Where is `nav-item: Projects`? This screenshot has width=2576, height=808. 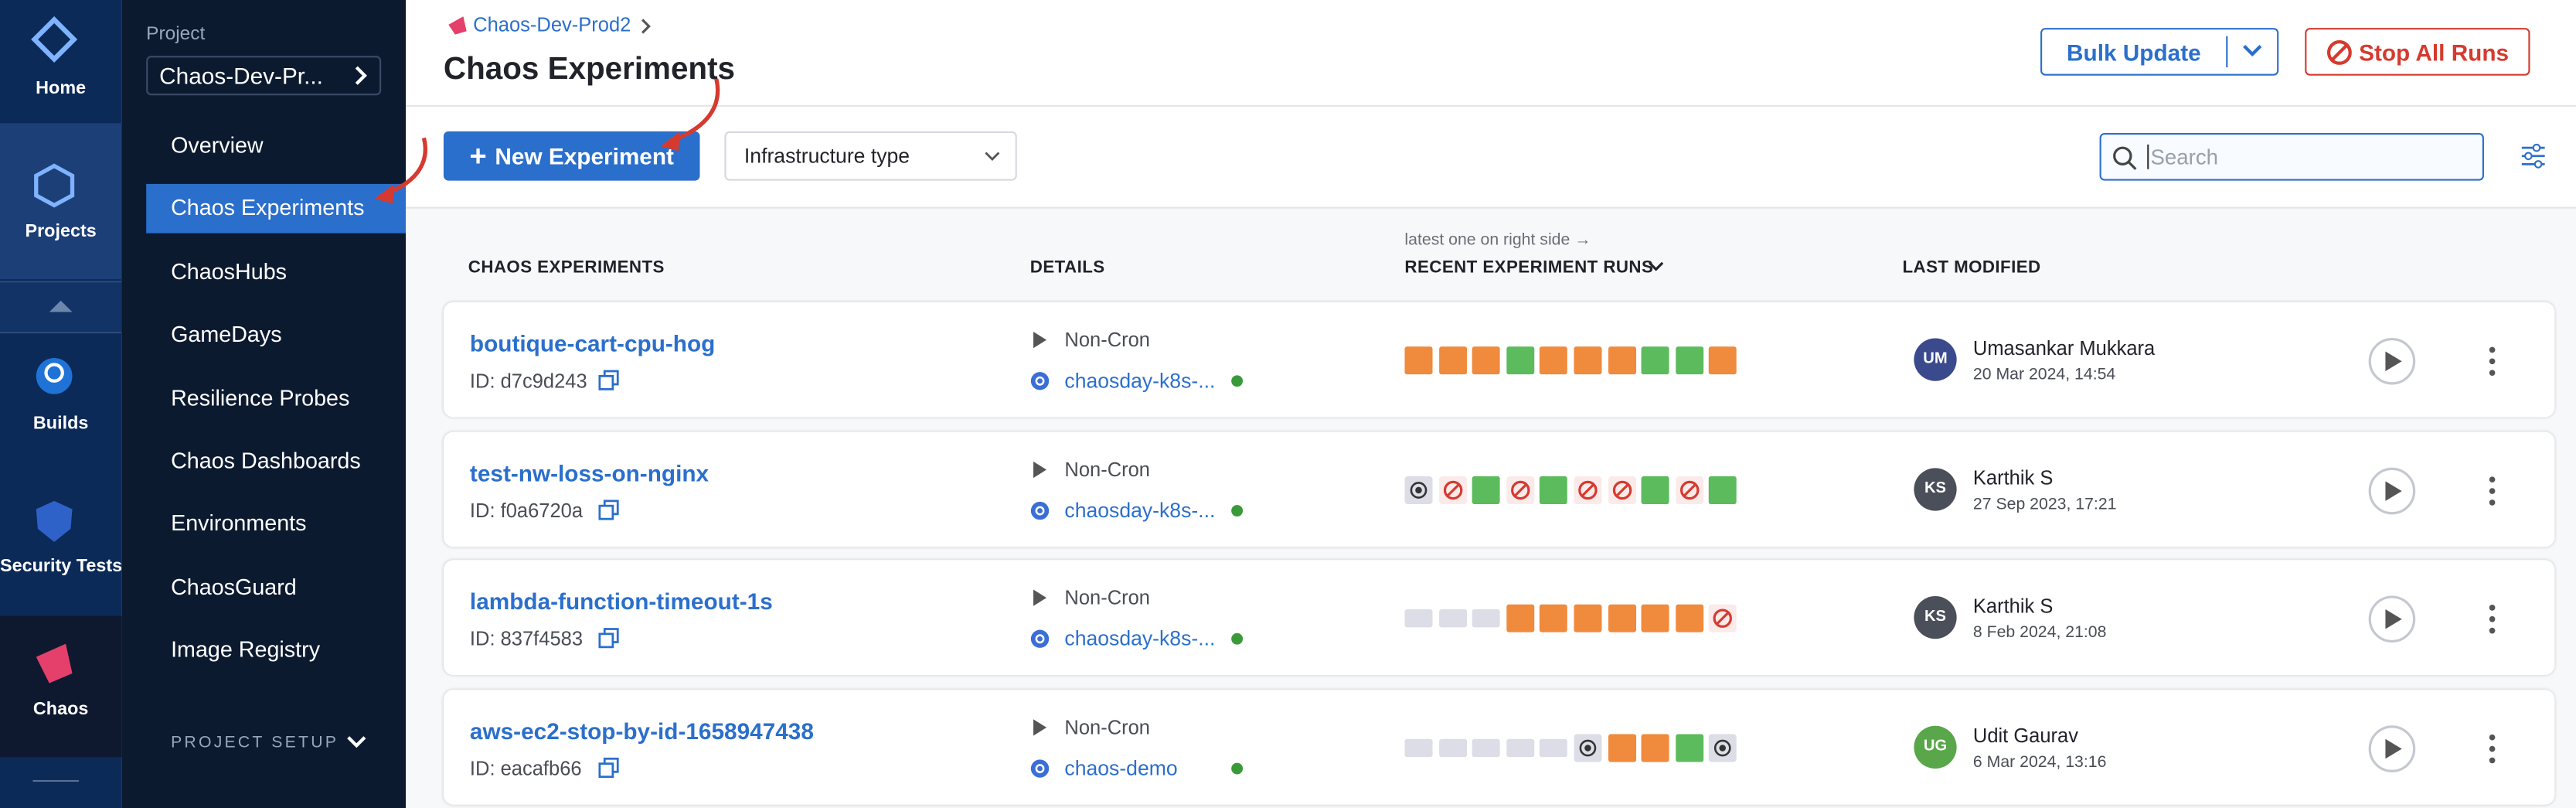 nav-item: Projects is located at coordinates (61, 231).